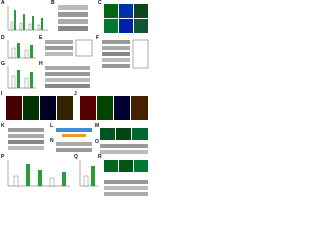 This screenshot has height=240, width=320. What do you see at coordinates (100, 157) in the screenshot?
I see `panel-label: R` at bounding box center [100, 157].